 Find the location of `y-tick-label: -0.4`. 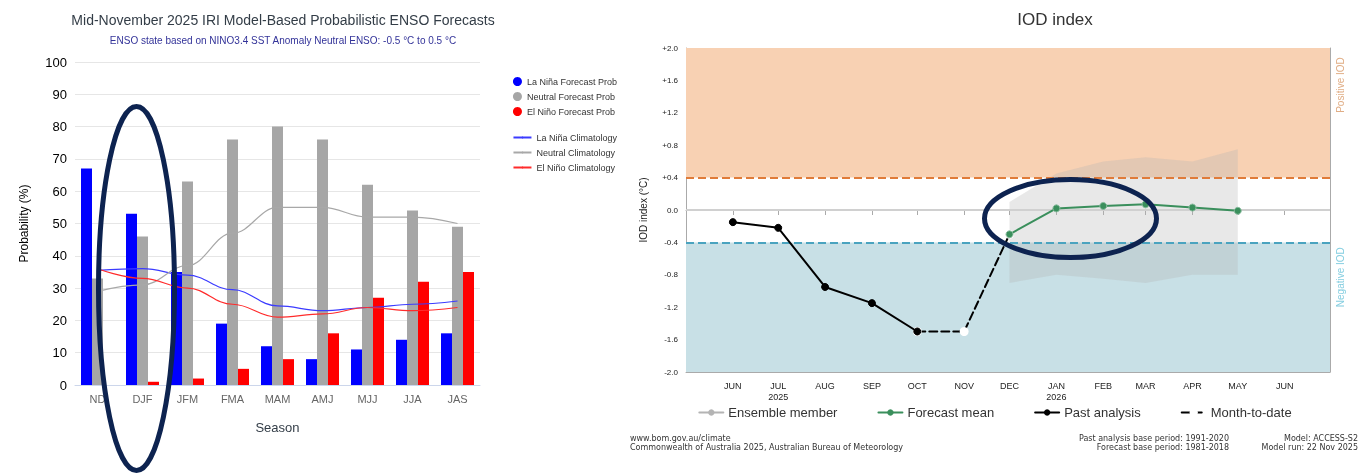

y-tick-label: -0.4 is located at coordinates (671, 242).